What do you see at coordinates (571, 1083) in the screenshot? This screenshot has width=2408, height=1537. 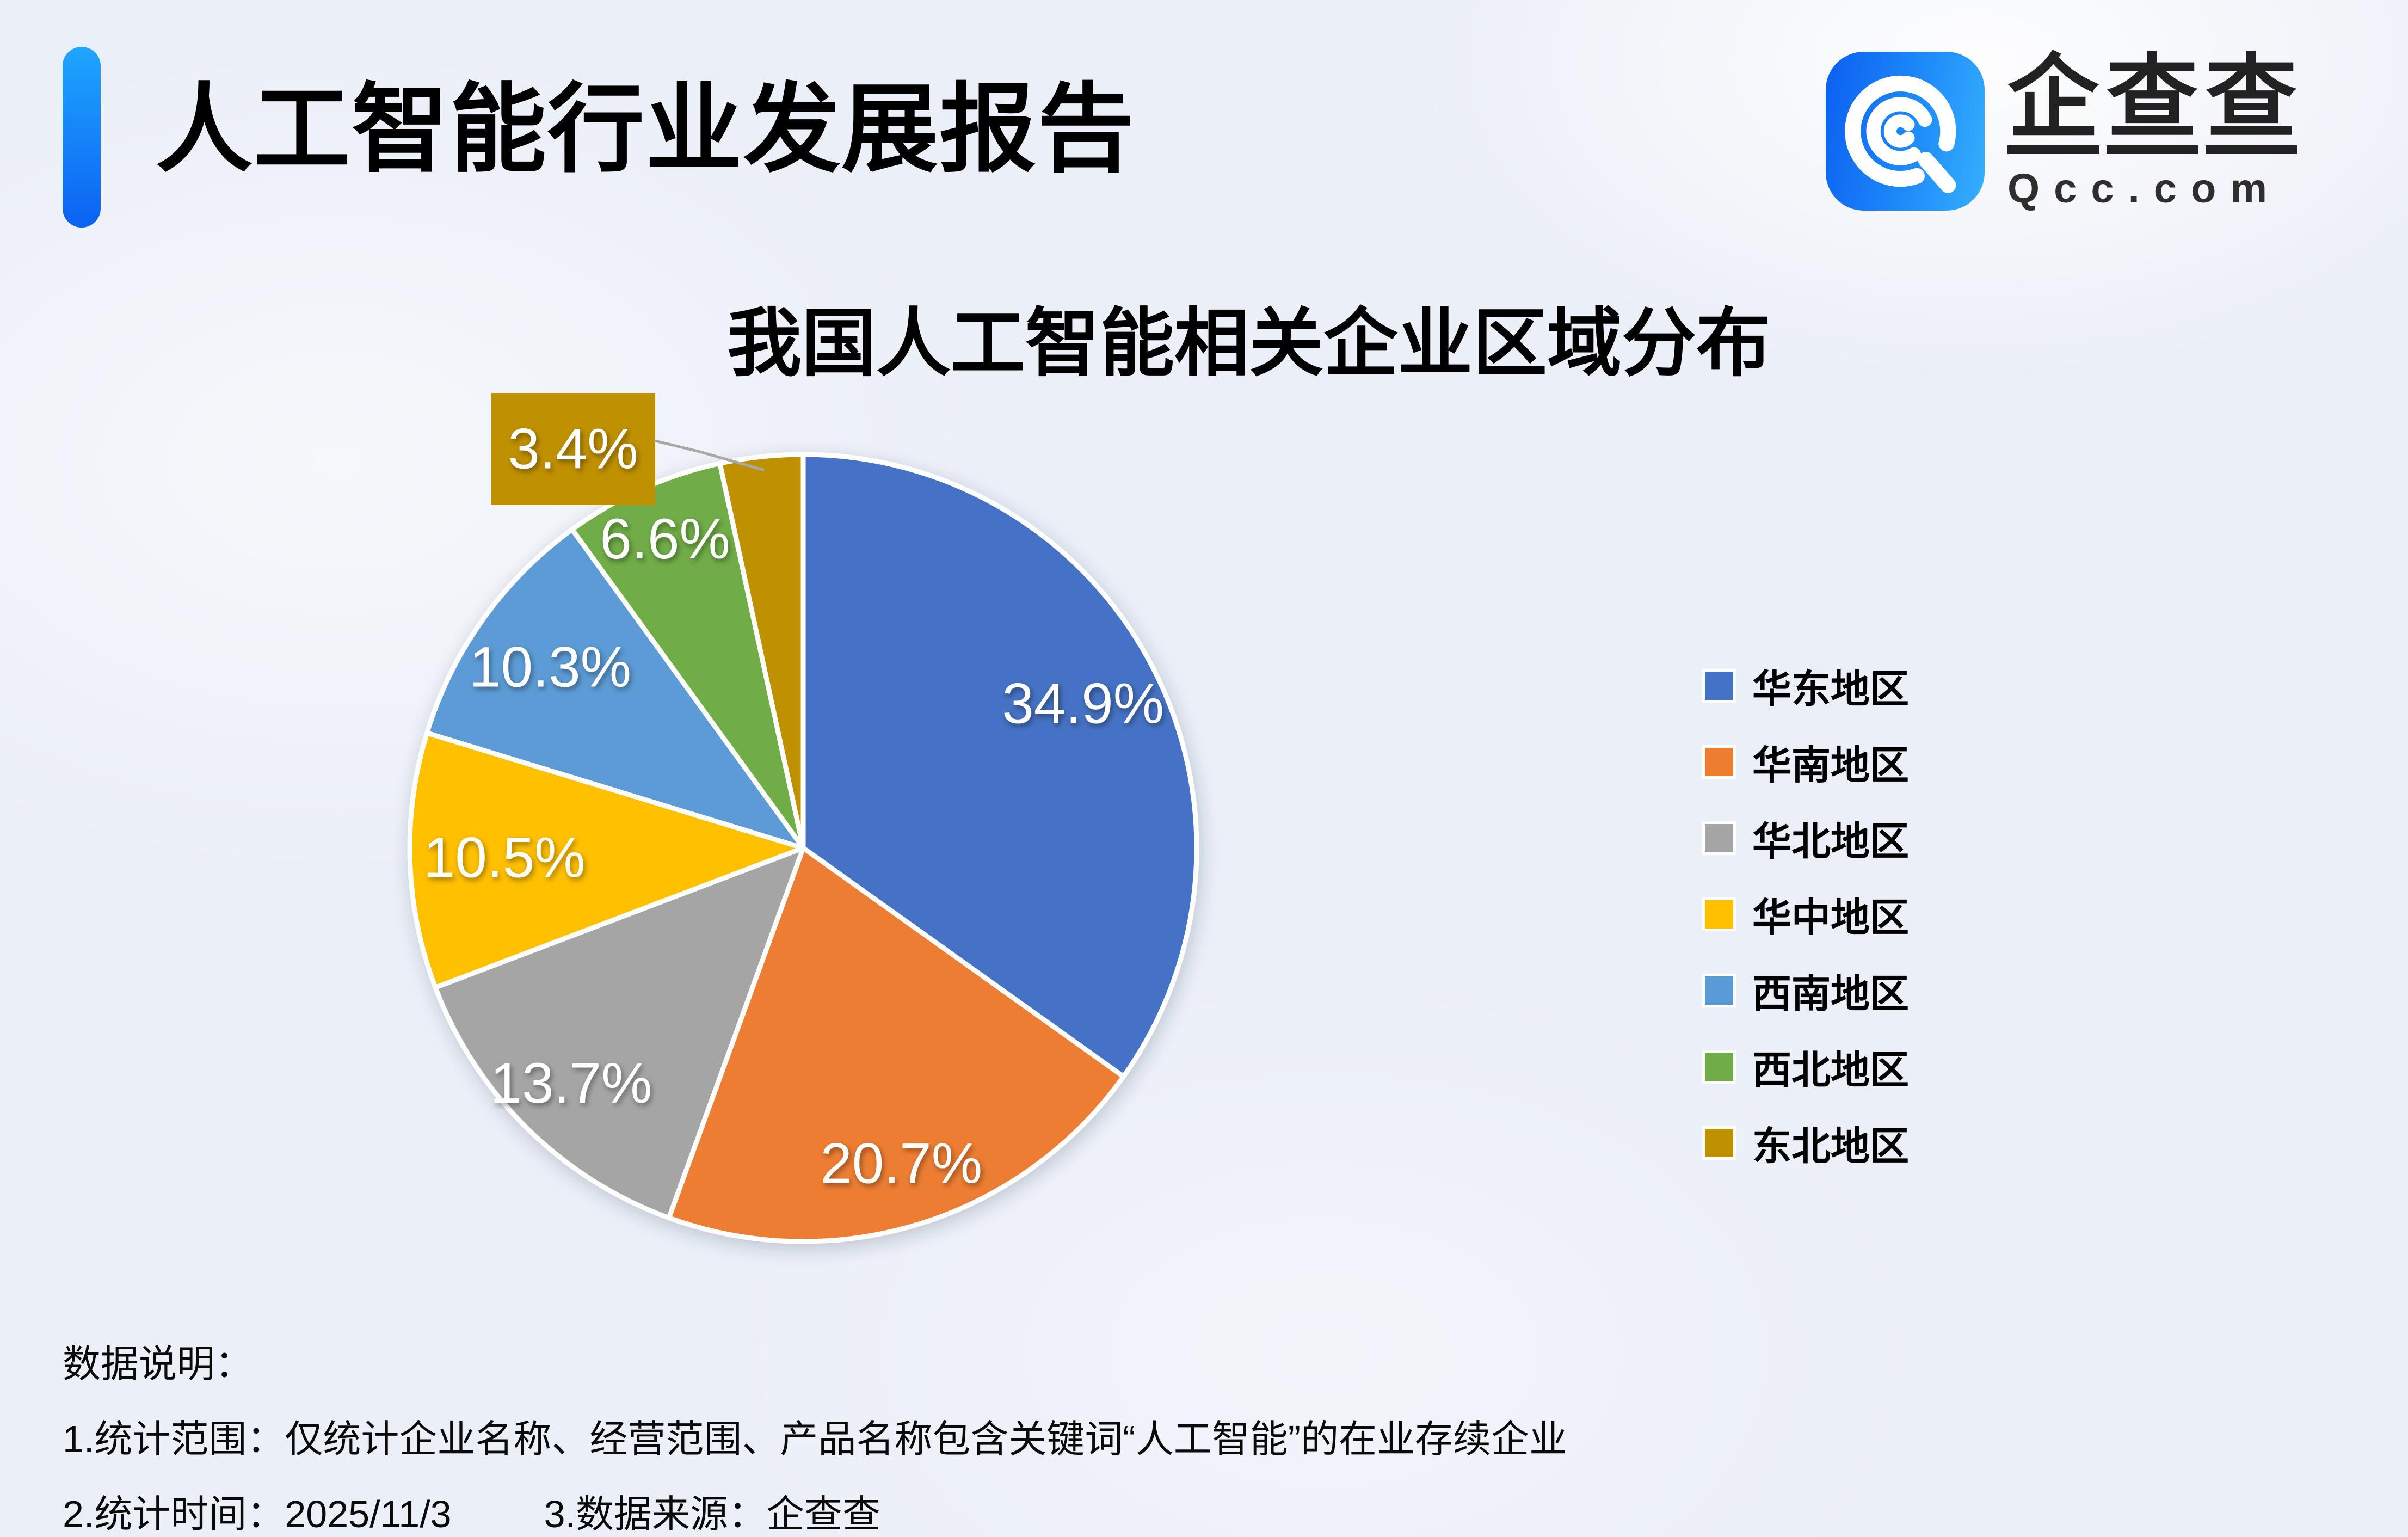 I see `pie-label-2: 13.7%` at bounding box center [571, 1083].